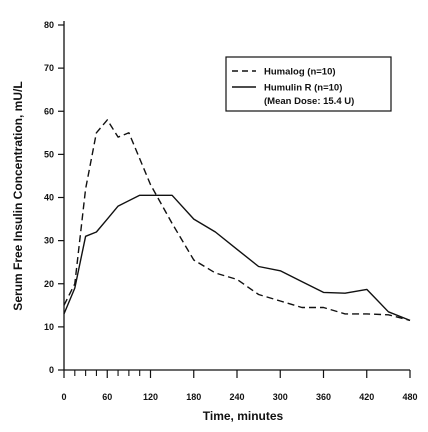 Image resolution: width=428 pixels, height=432 pixels. I want to click on x-tick-label: 420, so click(366, 397).